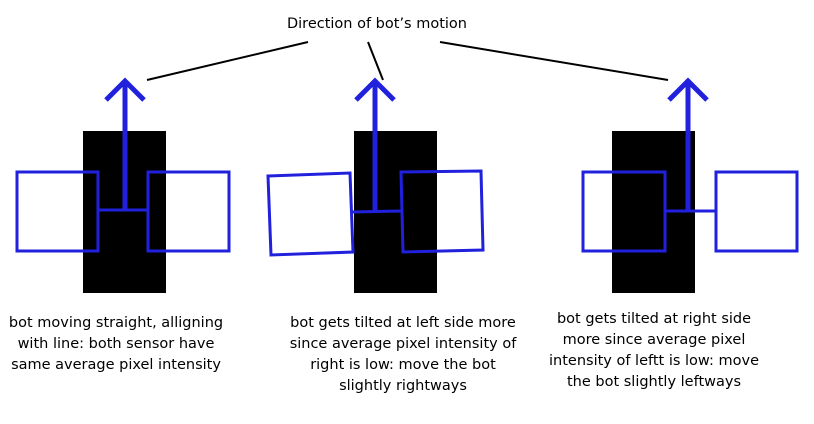 The image size is (814, 424). I want to click on caption-line: slightly rightways, so click(403, 386).